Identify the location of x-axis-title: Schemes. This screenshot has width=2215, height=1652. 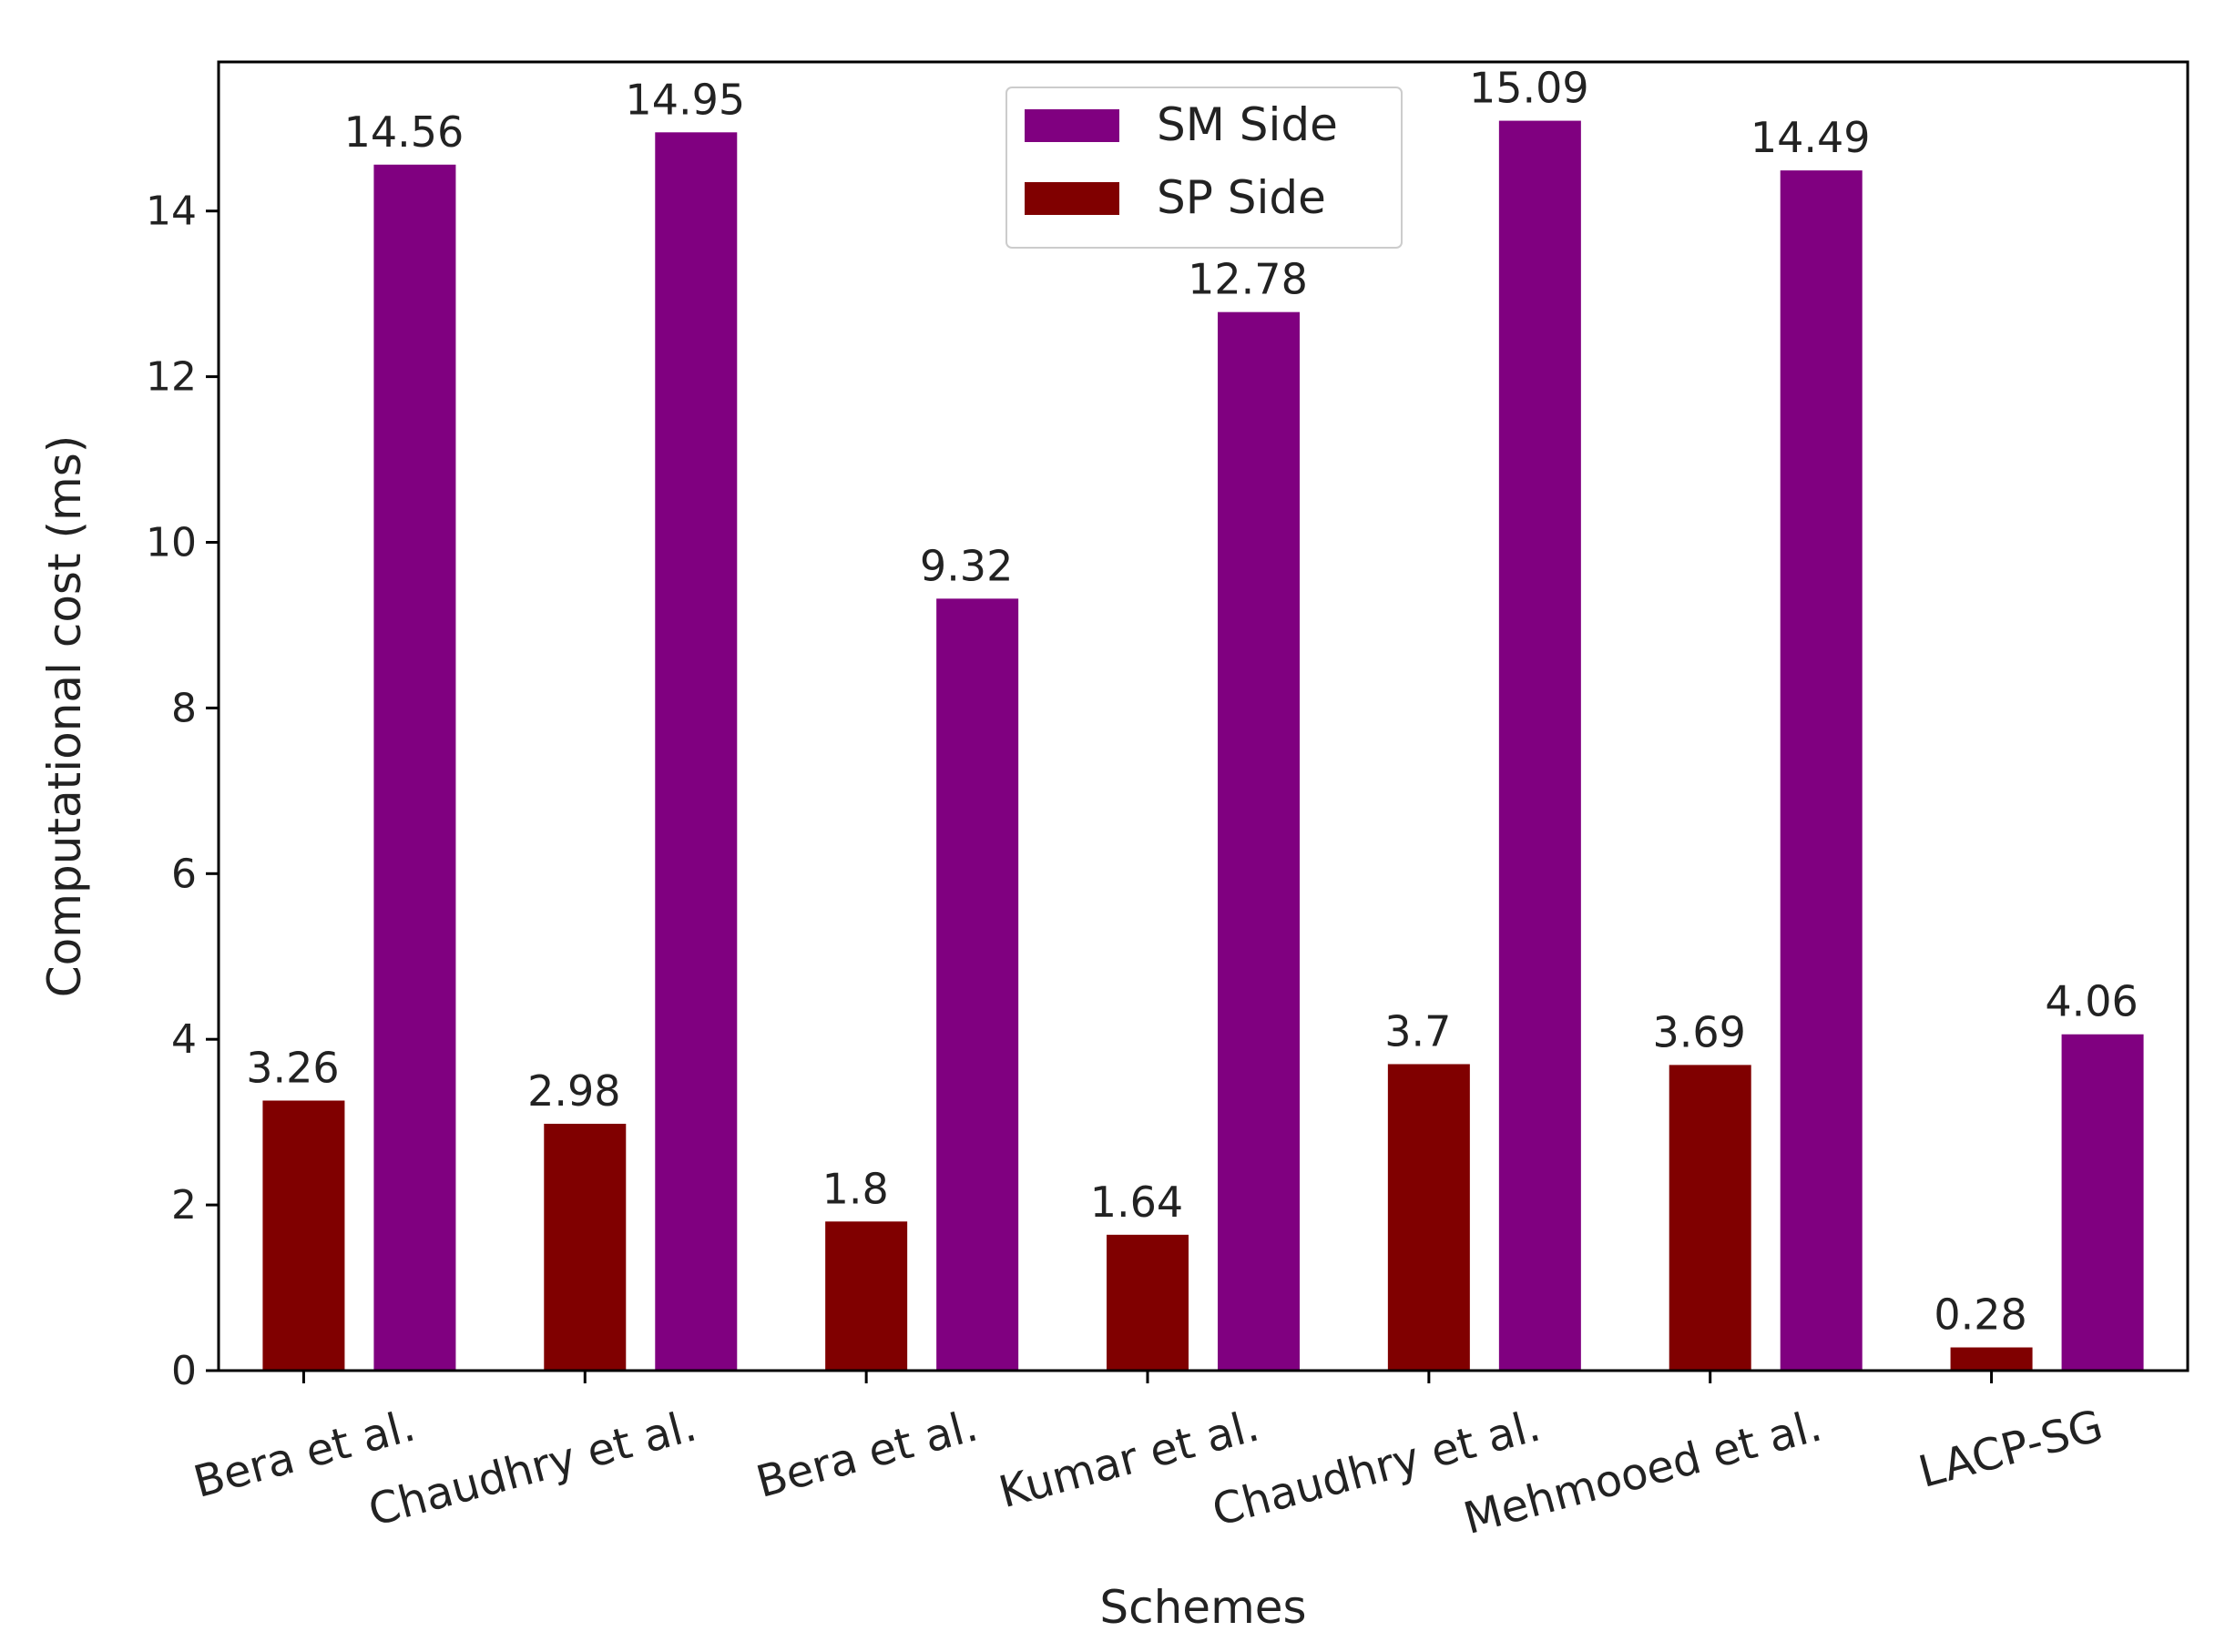
(1202, 1607).